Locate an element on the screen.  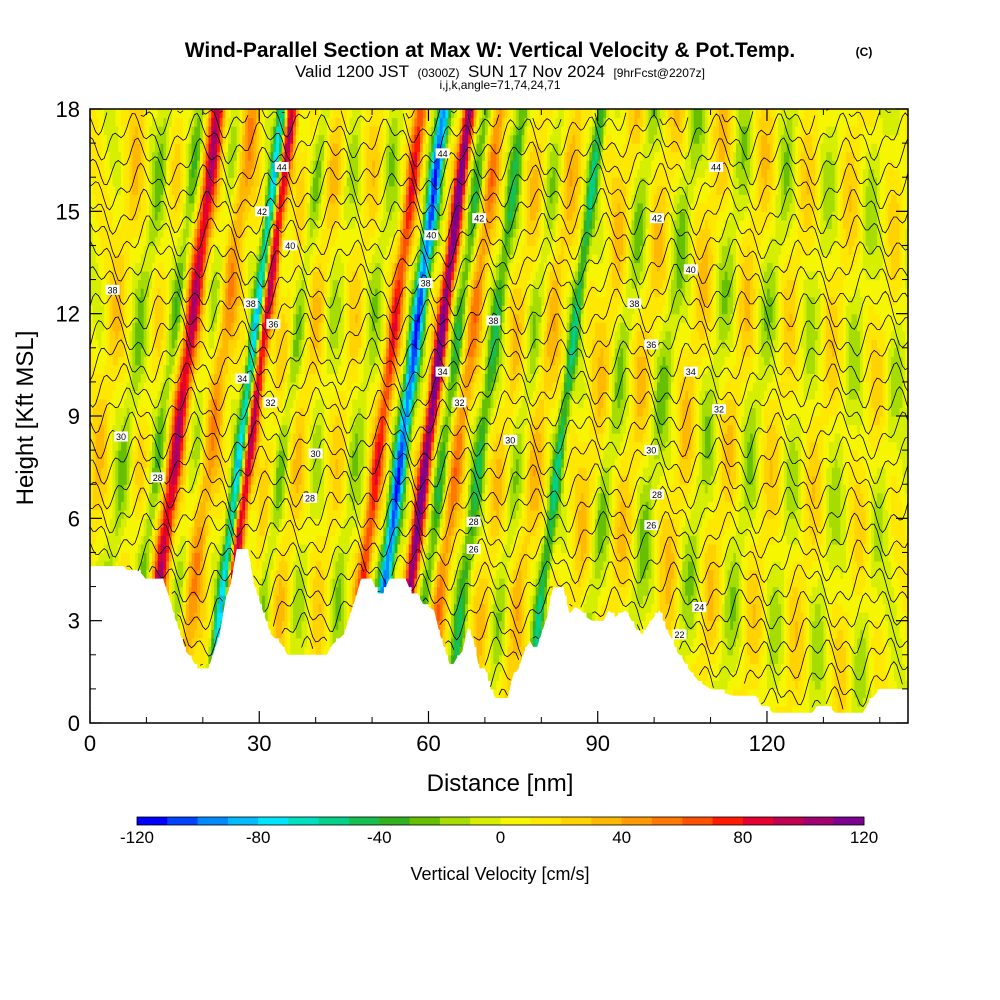
section-indices-text: i,j,k,angle=71,74,24,71 is located at coordinates (499, 85).